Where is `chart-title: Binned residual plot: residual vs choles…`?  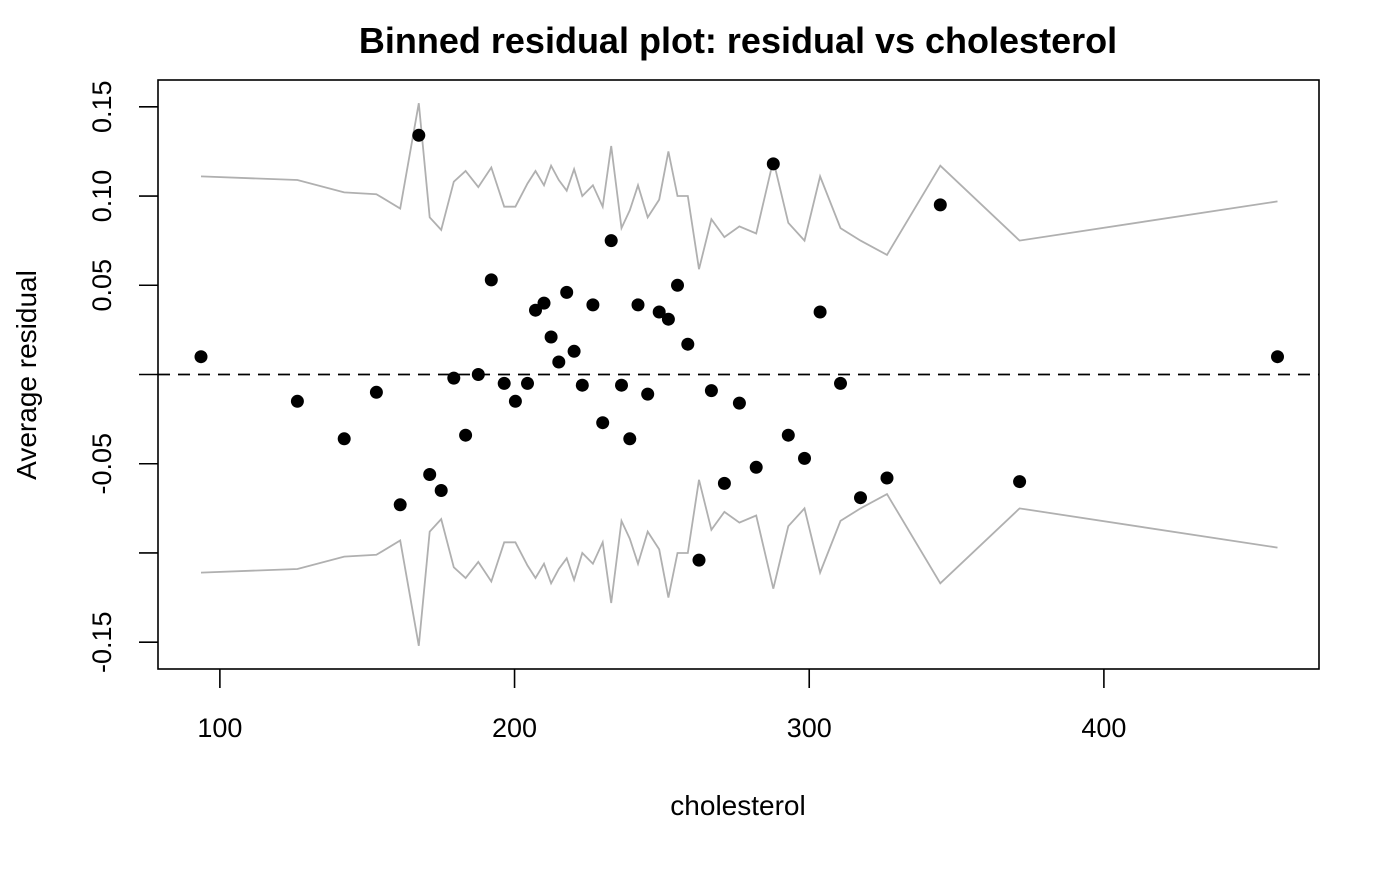 chart-title: Binned residual plot: residual vs choles… is located at coordinates (738, 40).